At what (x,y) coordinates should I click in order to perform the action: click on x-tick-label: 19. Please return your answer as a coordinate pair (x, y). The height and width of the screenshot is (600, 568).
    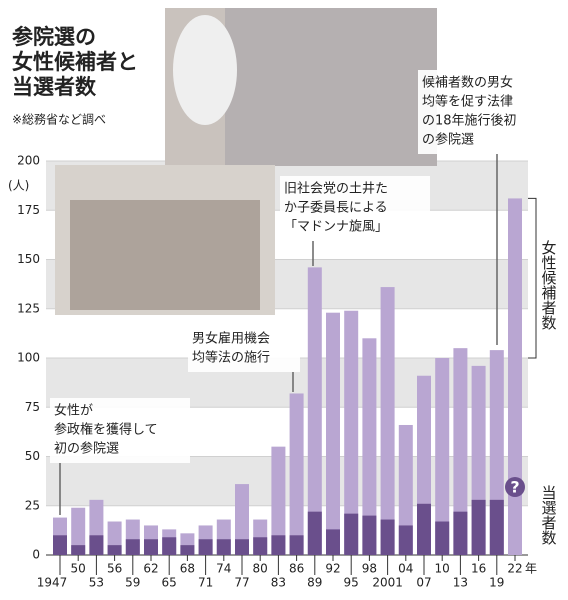
    Looking at the image, I should click on (496, 583).